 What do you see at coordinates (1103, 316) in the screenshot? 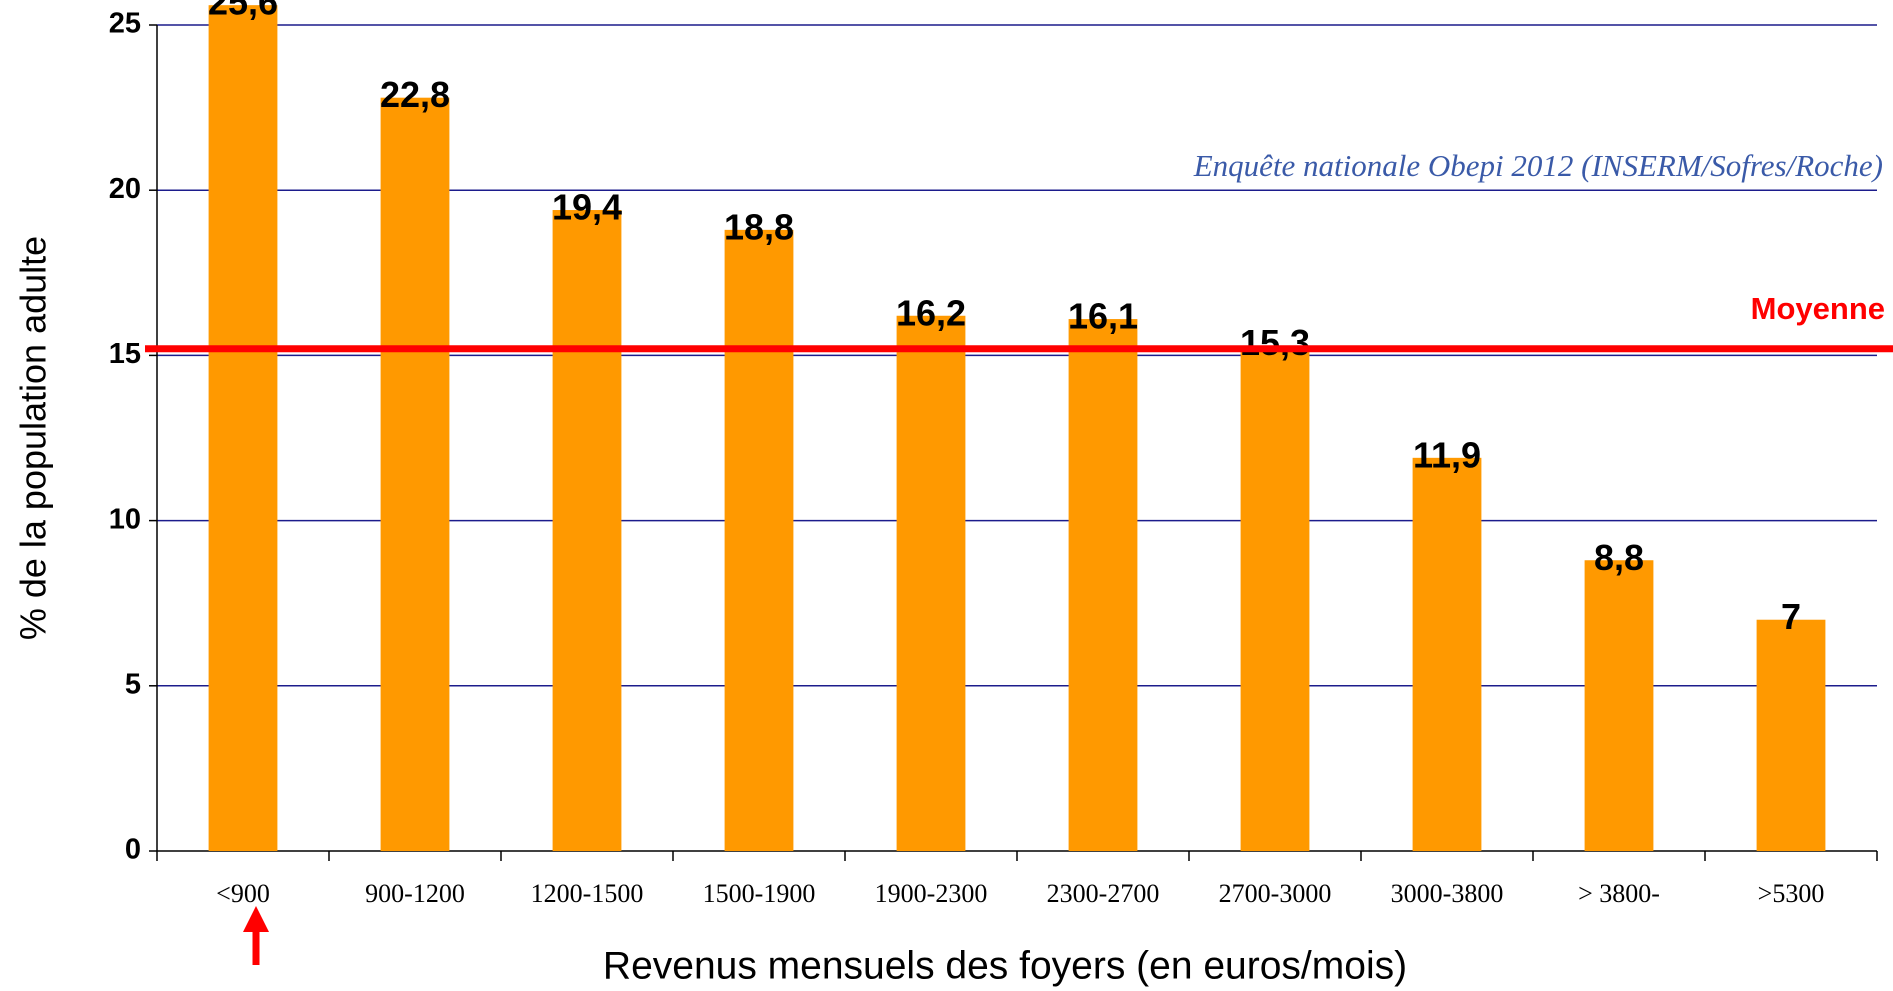
I see `value-label: 16,1` at bounding box center [1103, 316].